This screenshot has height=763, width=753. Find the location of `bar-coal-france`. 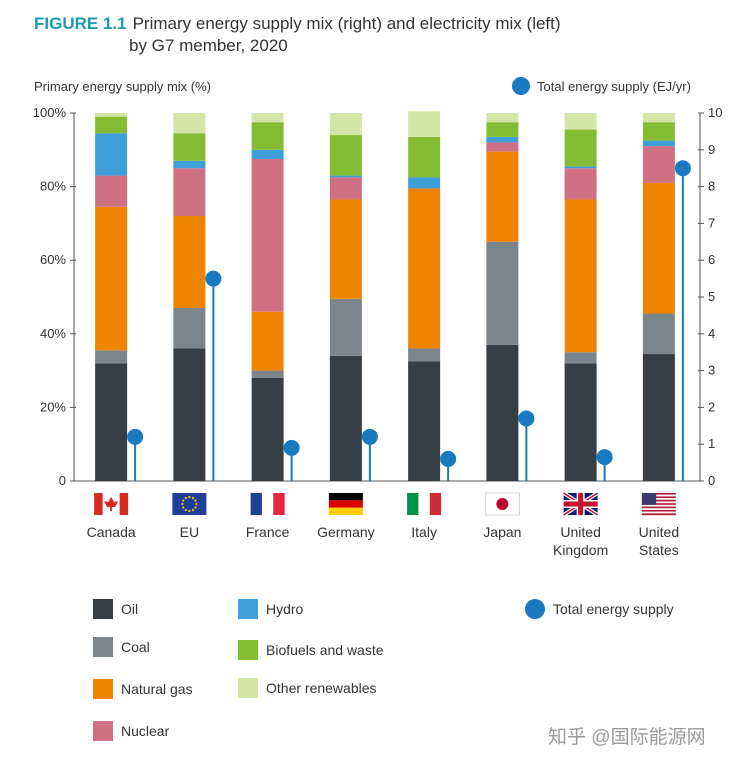

bar-coal-france is located at coordinates (267, 374).